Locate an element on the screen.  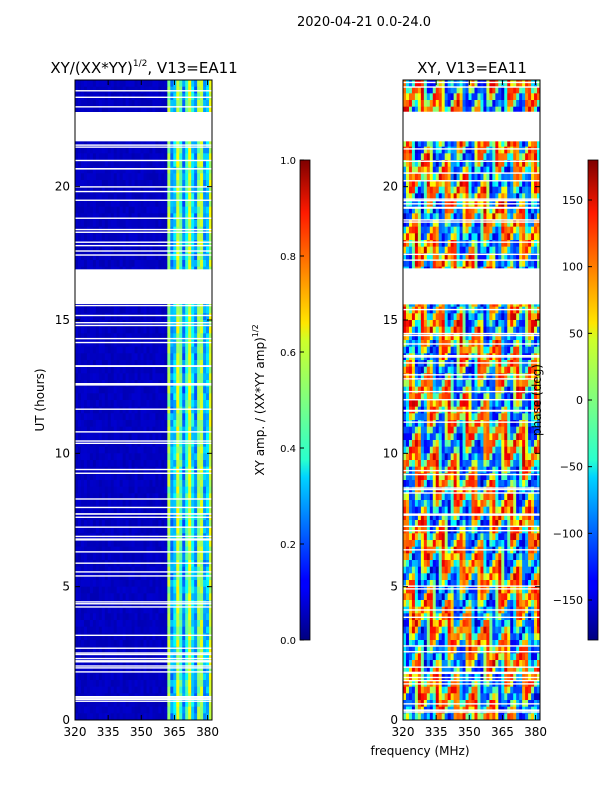
flagged-scan-line is located at coordinates (143, 699).